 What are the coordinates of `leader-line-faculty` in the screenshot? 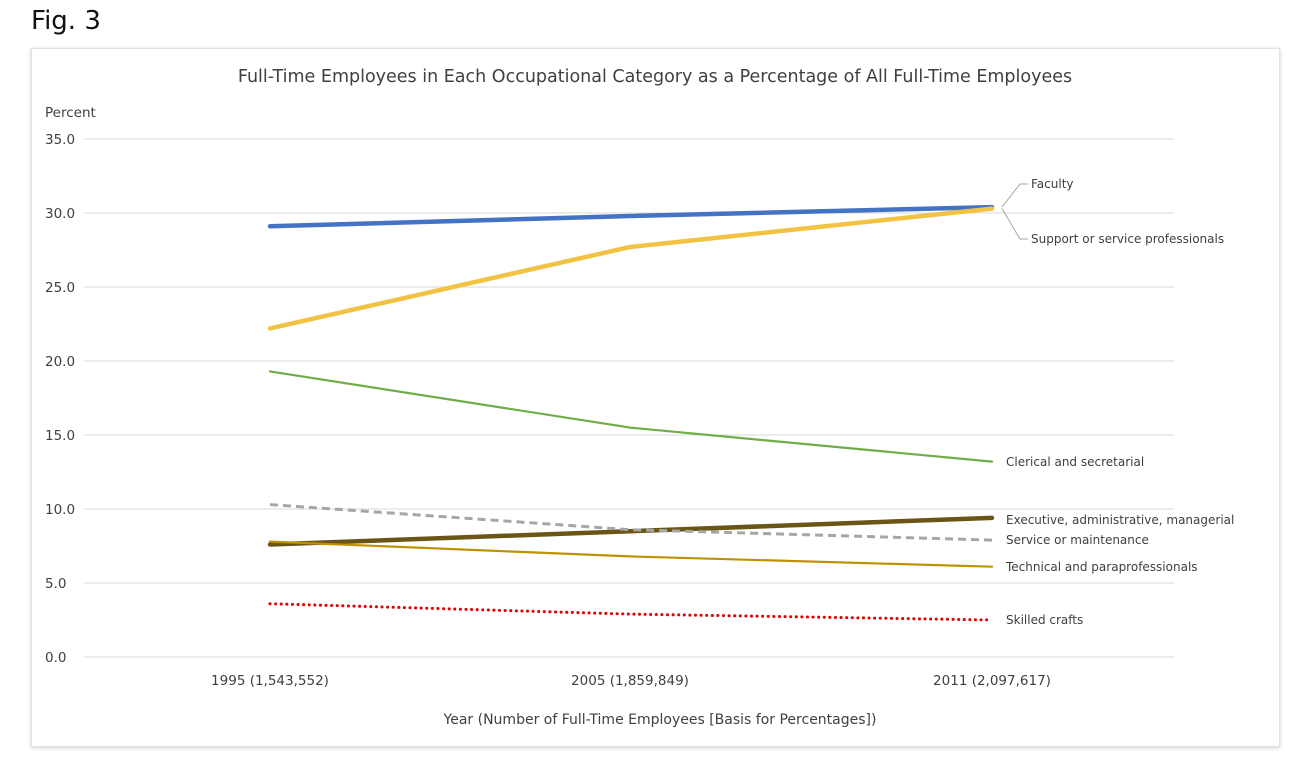 It's located at (1014, 195).